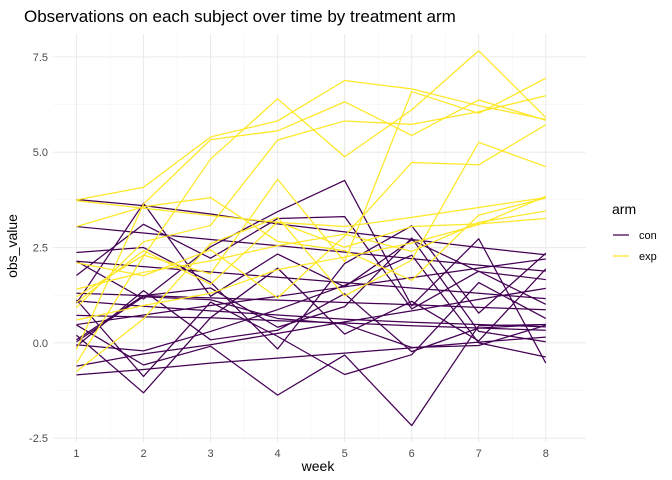 Image resolution: width=672 pixels, height=480 pixels. What do you see at coordinates (40, 344) in the screenshot?
I see `y-tick-label: 0.0` at bounding box center [40, 344].